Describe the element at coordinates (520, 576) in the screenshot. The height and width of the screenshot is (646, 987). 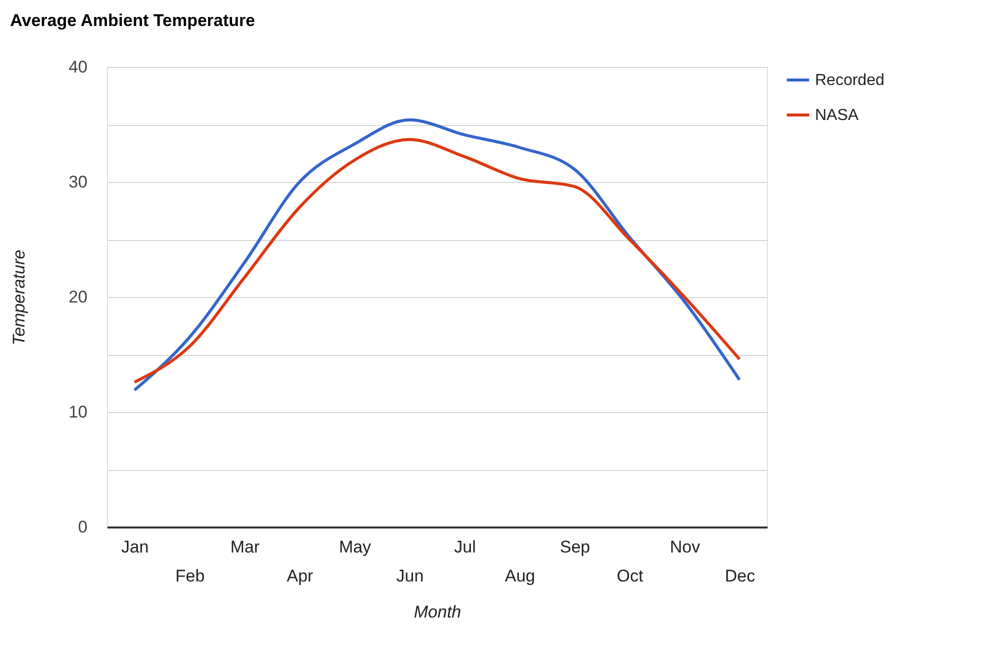
I see `x-tick-label: Aug` at that location.